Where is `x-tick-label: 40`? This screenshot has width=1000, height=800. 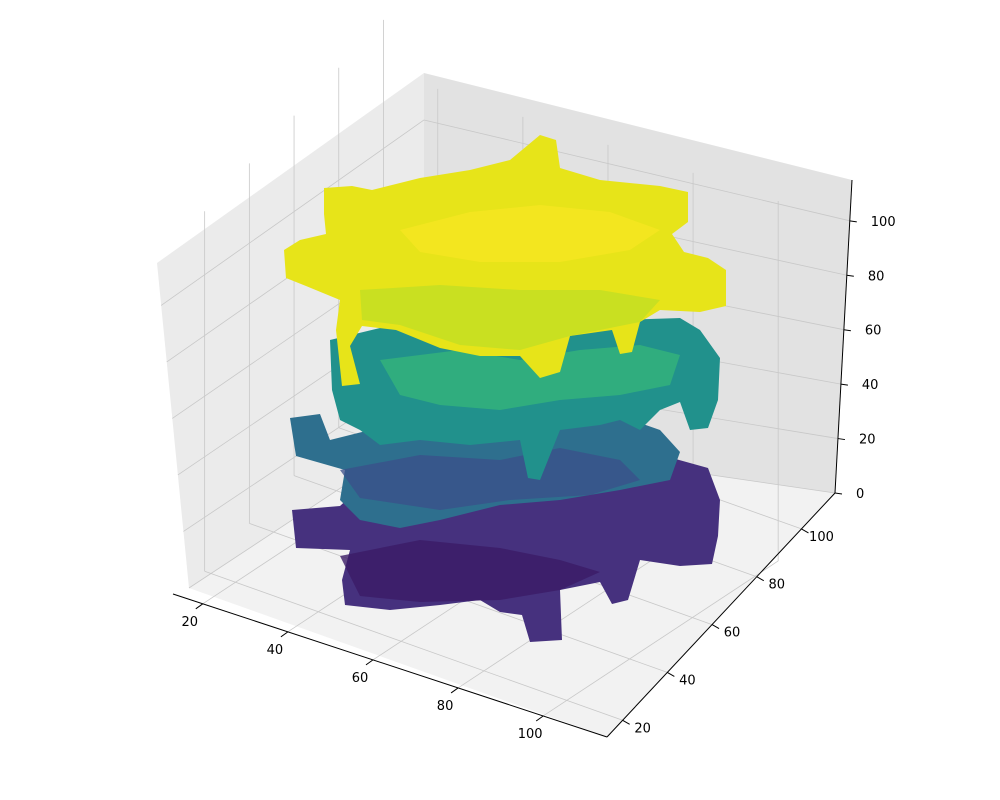
x-tick-label: 40 is located at coordinates (275, 650).